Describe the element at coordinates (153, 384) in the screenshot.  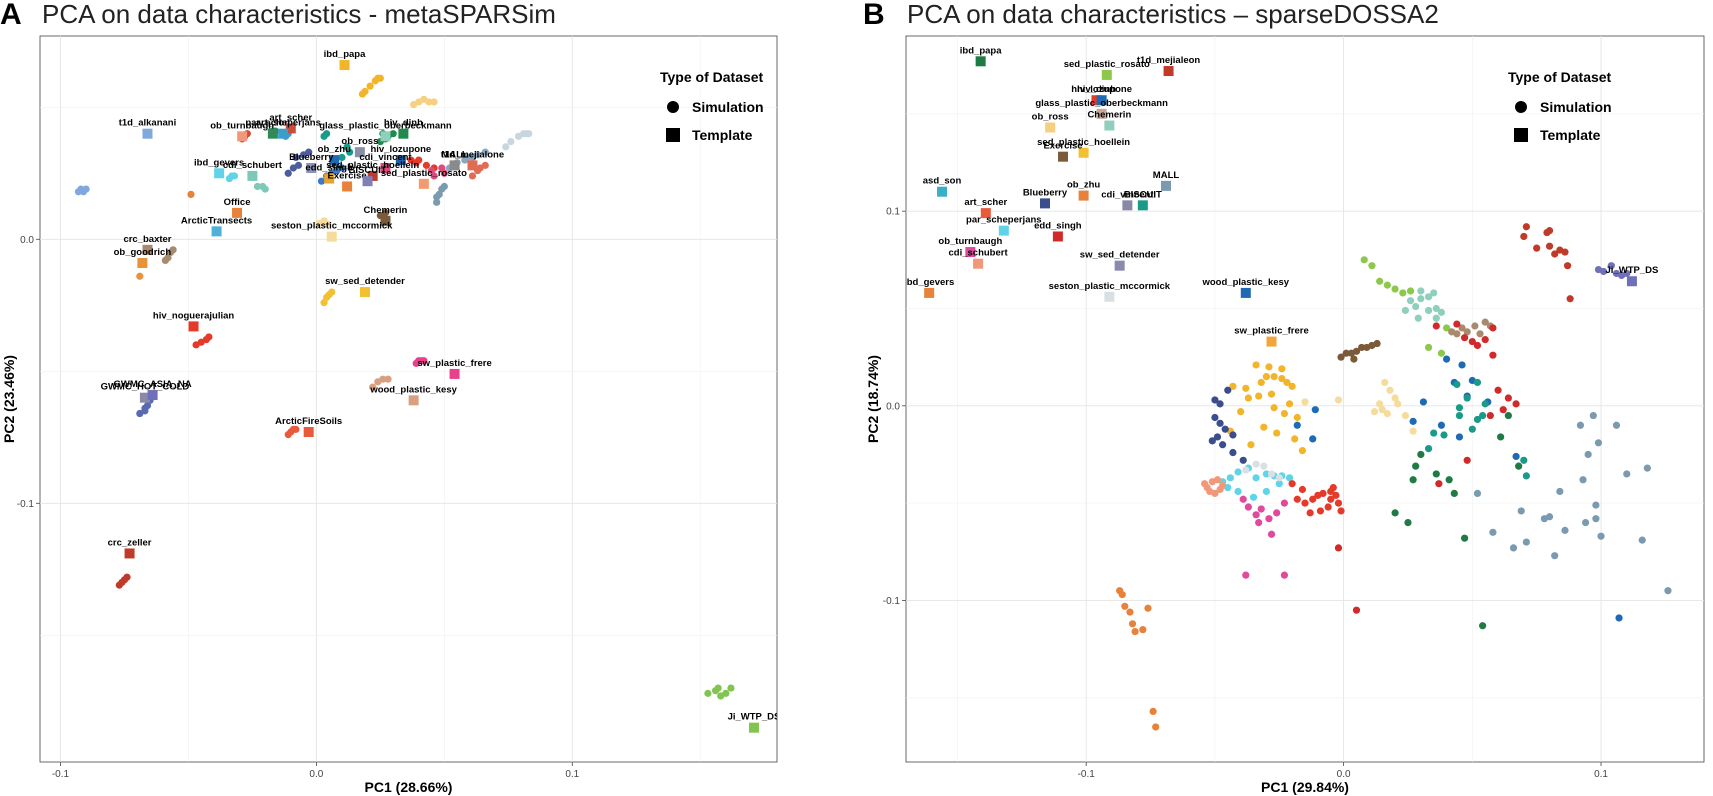
I see `template-label: GWMC_ASIA_NA` at that location.